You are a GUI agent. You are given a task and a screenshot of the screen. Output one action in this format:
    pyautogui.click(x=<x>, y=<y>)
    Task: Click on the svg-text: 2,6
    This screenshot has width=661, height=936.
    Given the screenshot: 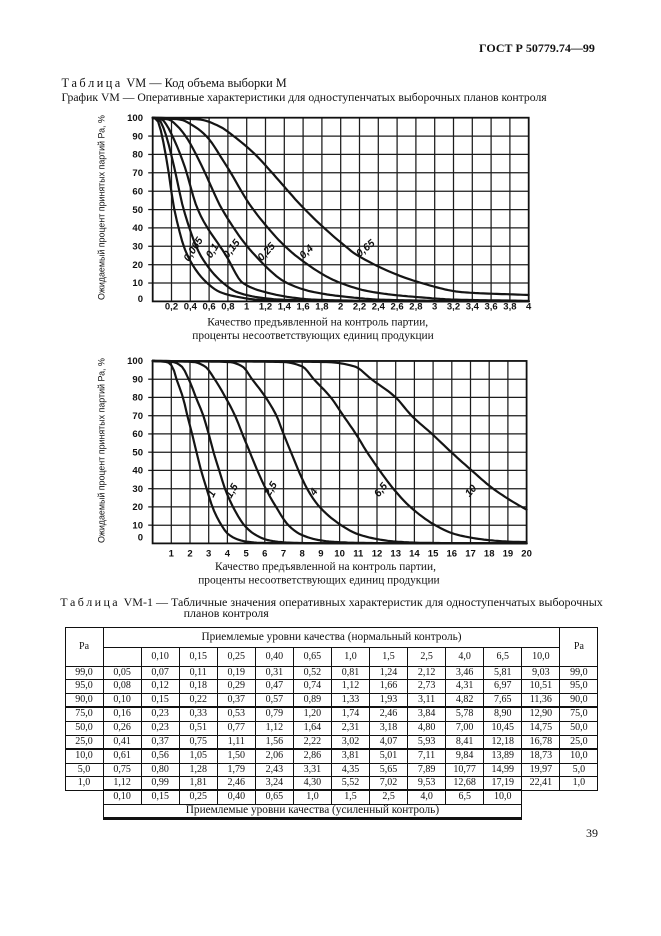 What is the action you would take?
    pyautogui.click(x=396, y=307)
    